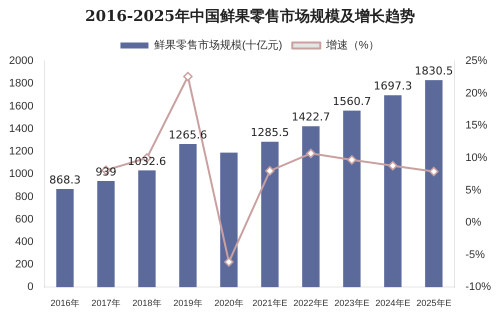 The image size is (500, 318). Describe the element at coordinates (434, 303) in the screenshot. I see `x-tick-label: 2025年E` at that location.